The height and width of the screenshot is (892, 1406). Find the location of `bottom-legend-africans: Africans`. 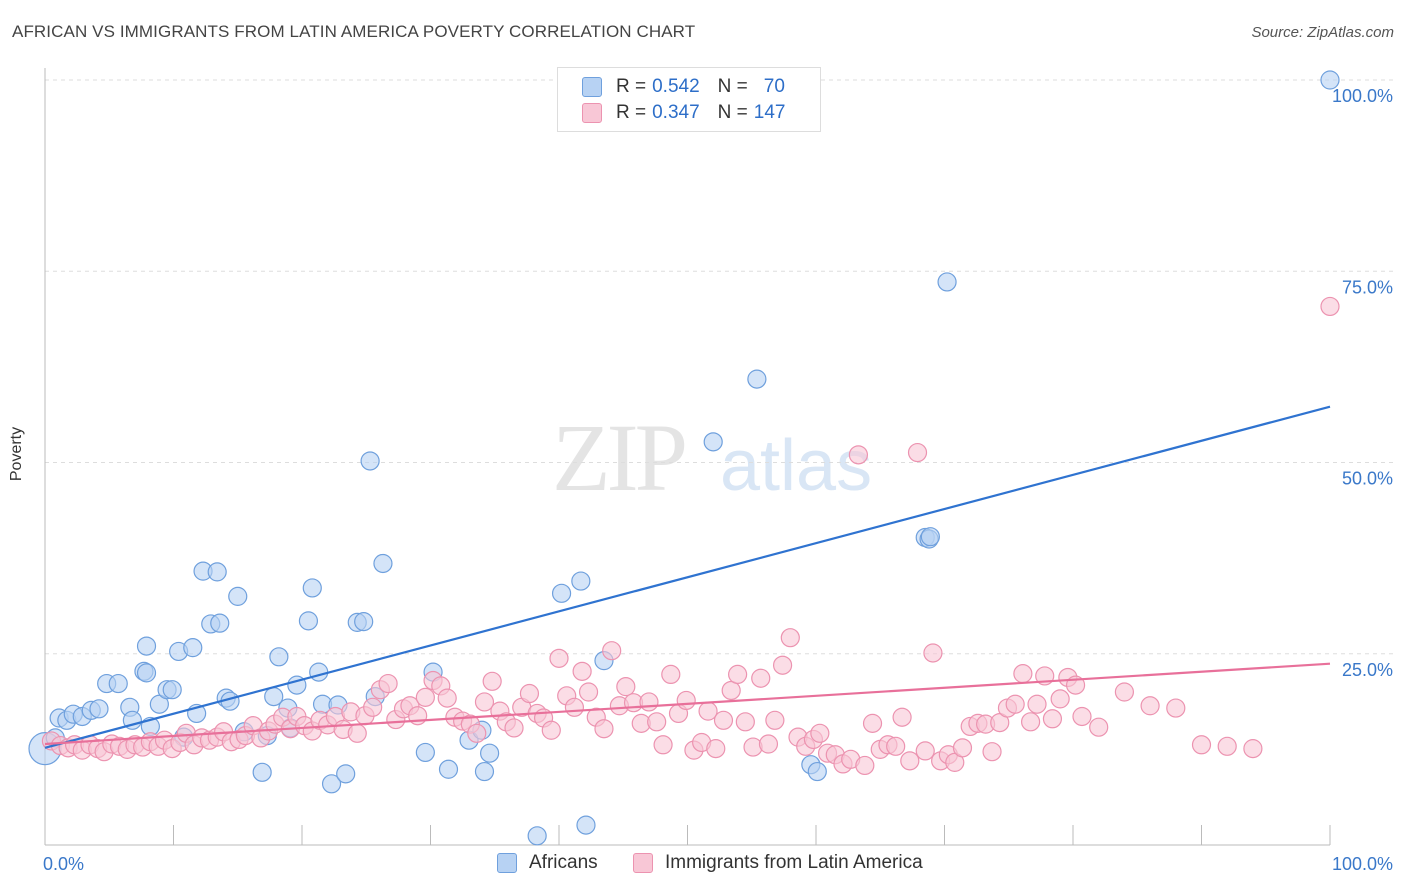

bottom-legend-africans: Africans is located at coordinates (547, 863).